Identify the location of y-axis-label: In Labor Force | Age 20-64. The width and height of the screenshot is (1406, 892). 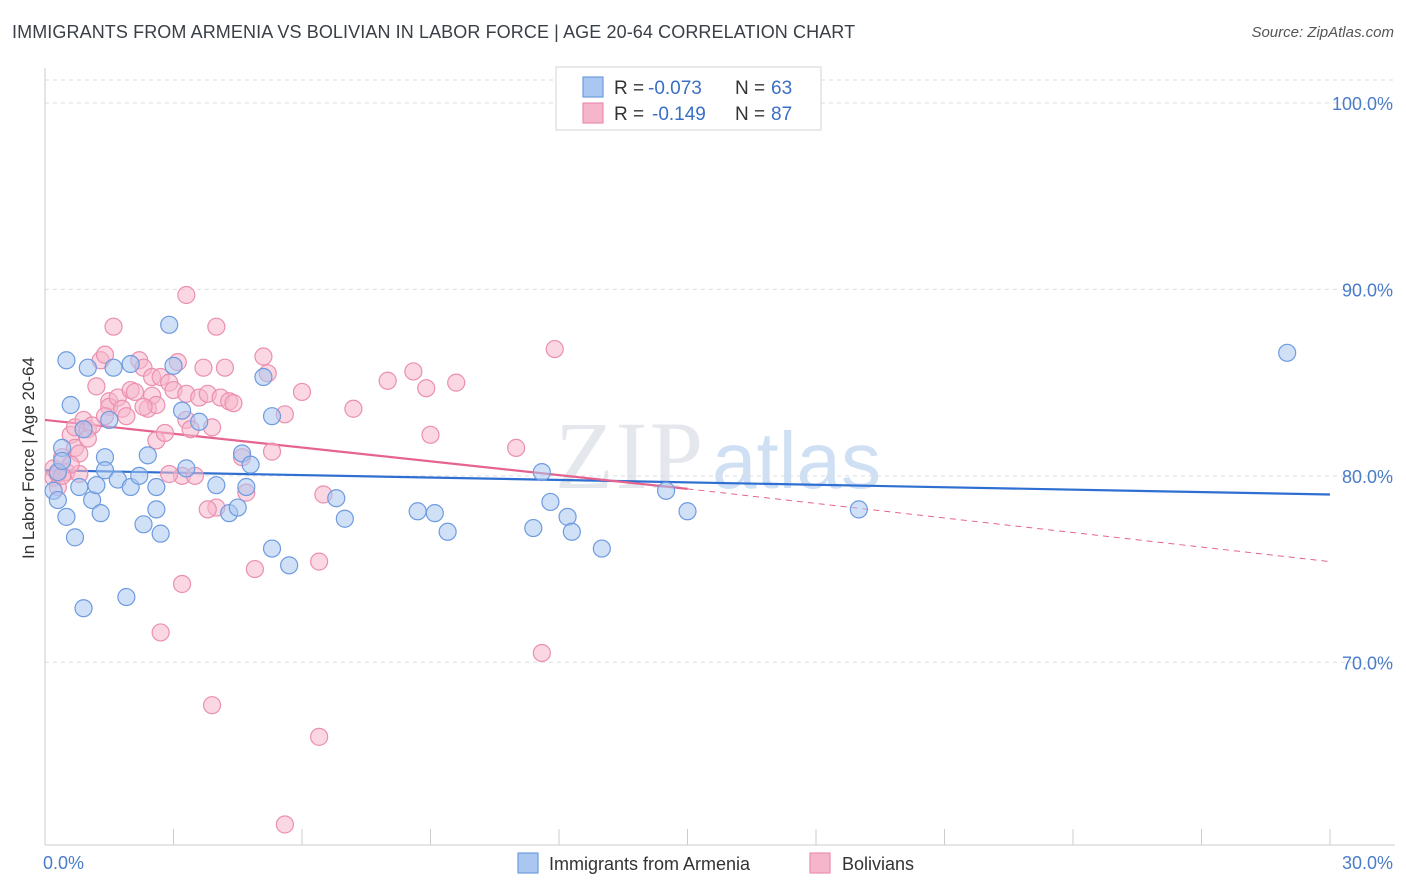
(28, 458).